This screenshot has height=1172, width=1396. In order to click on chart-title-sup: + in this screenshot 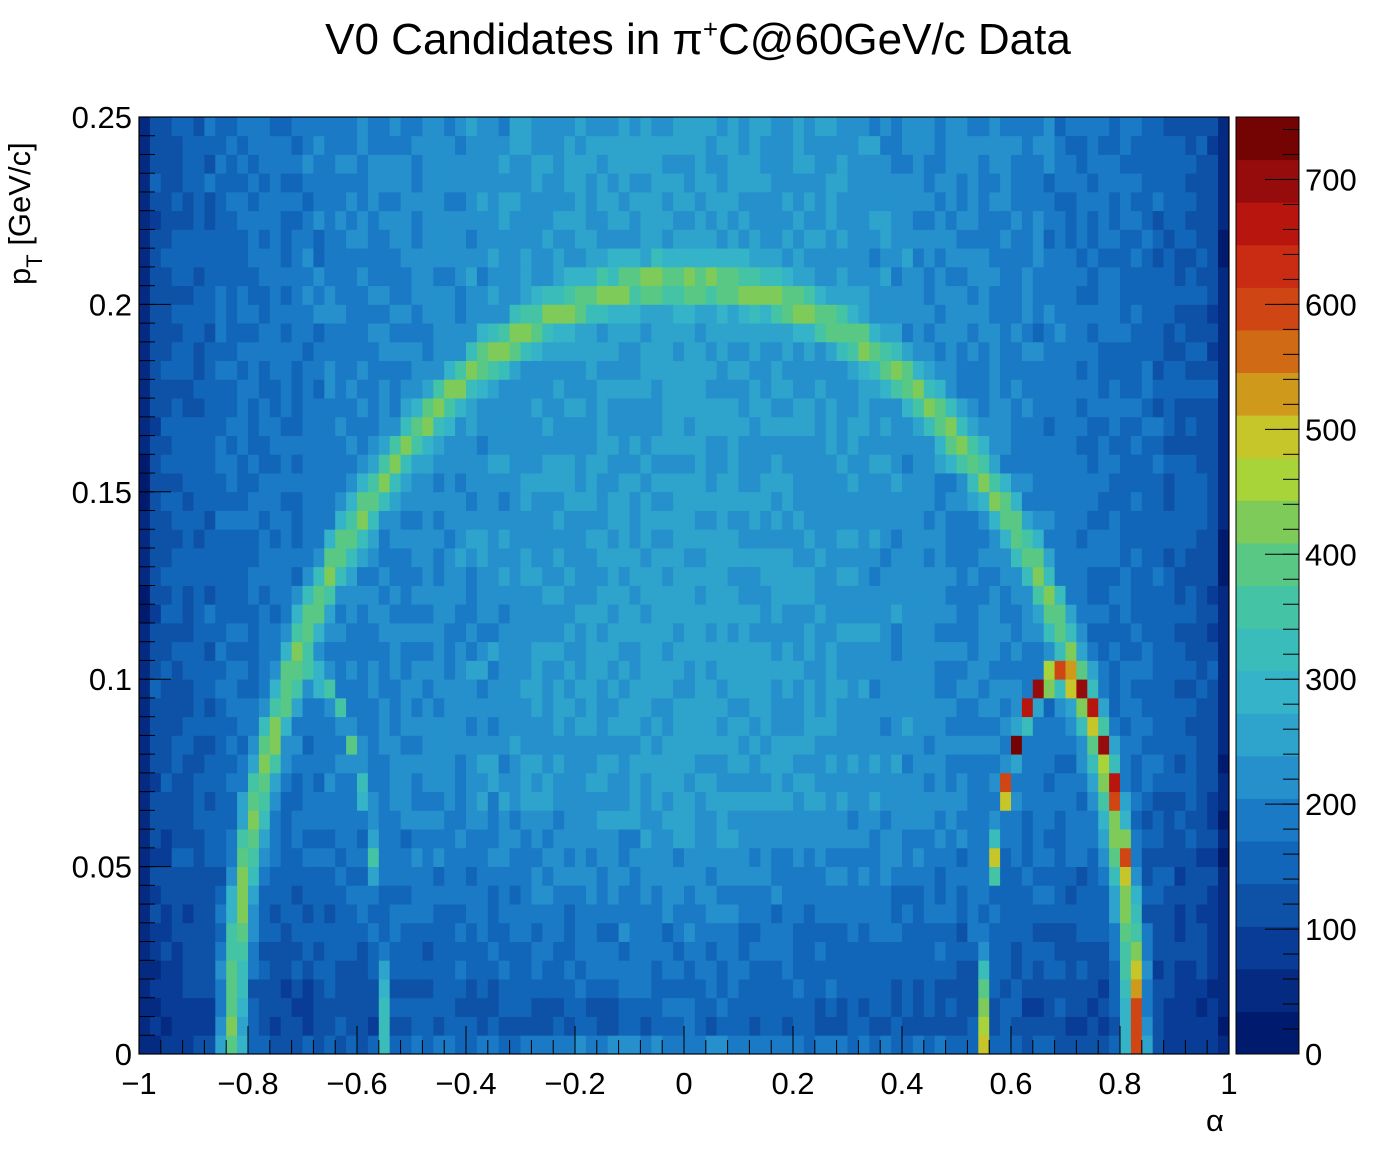, I will do `click(710, 29)`.